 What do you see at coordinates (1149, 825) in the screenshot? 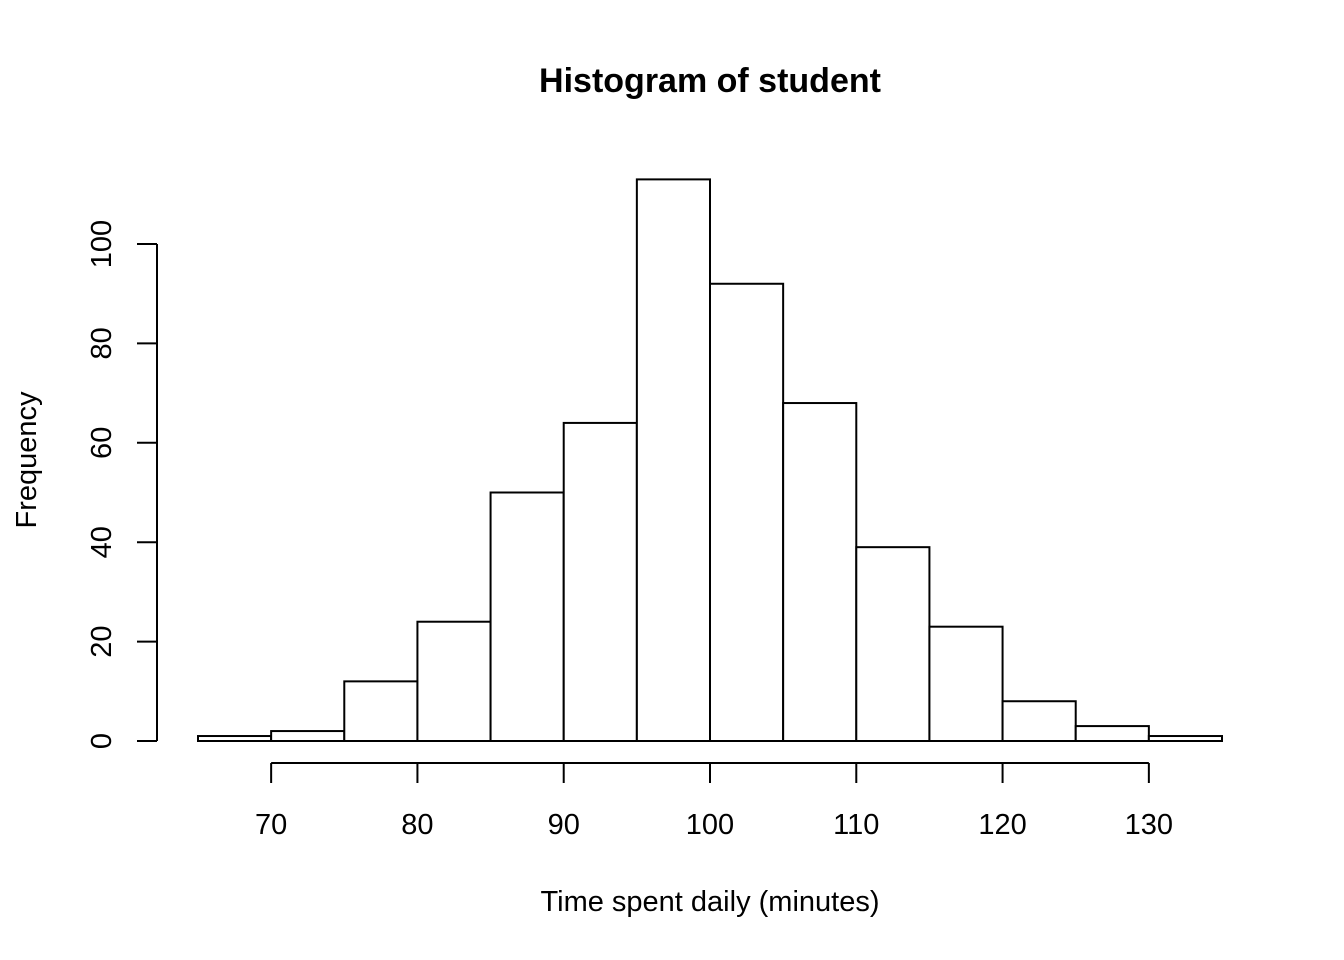
I see `x-tick-label-130: 130` at bounding box center [1149, 825].